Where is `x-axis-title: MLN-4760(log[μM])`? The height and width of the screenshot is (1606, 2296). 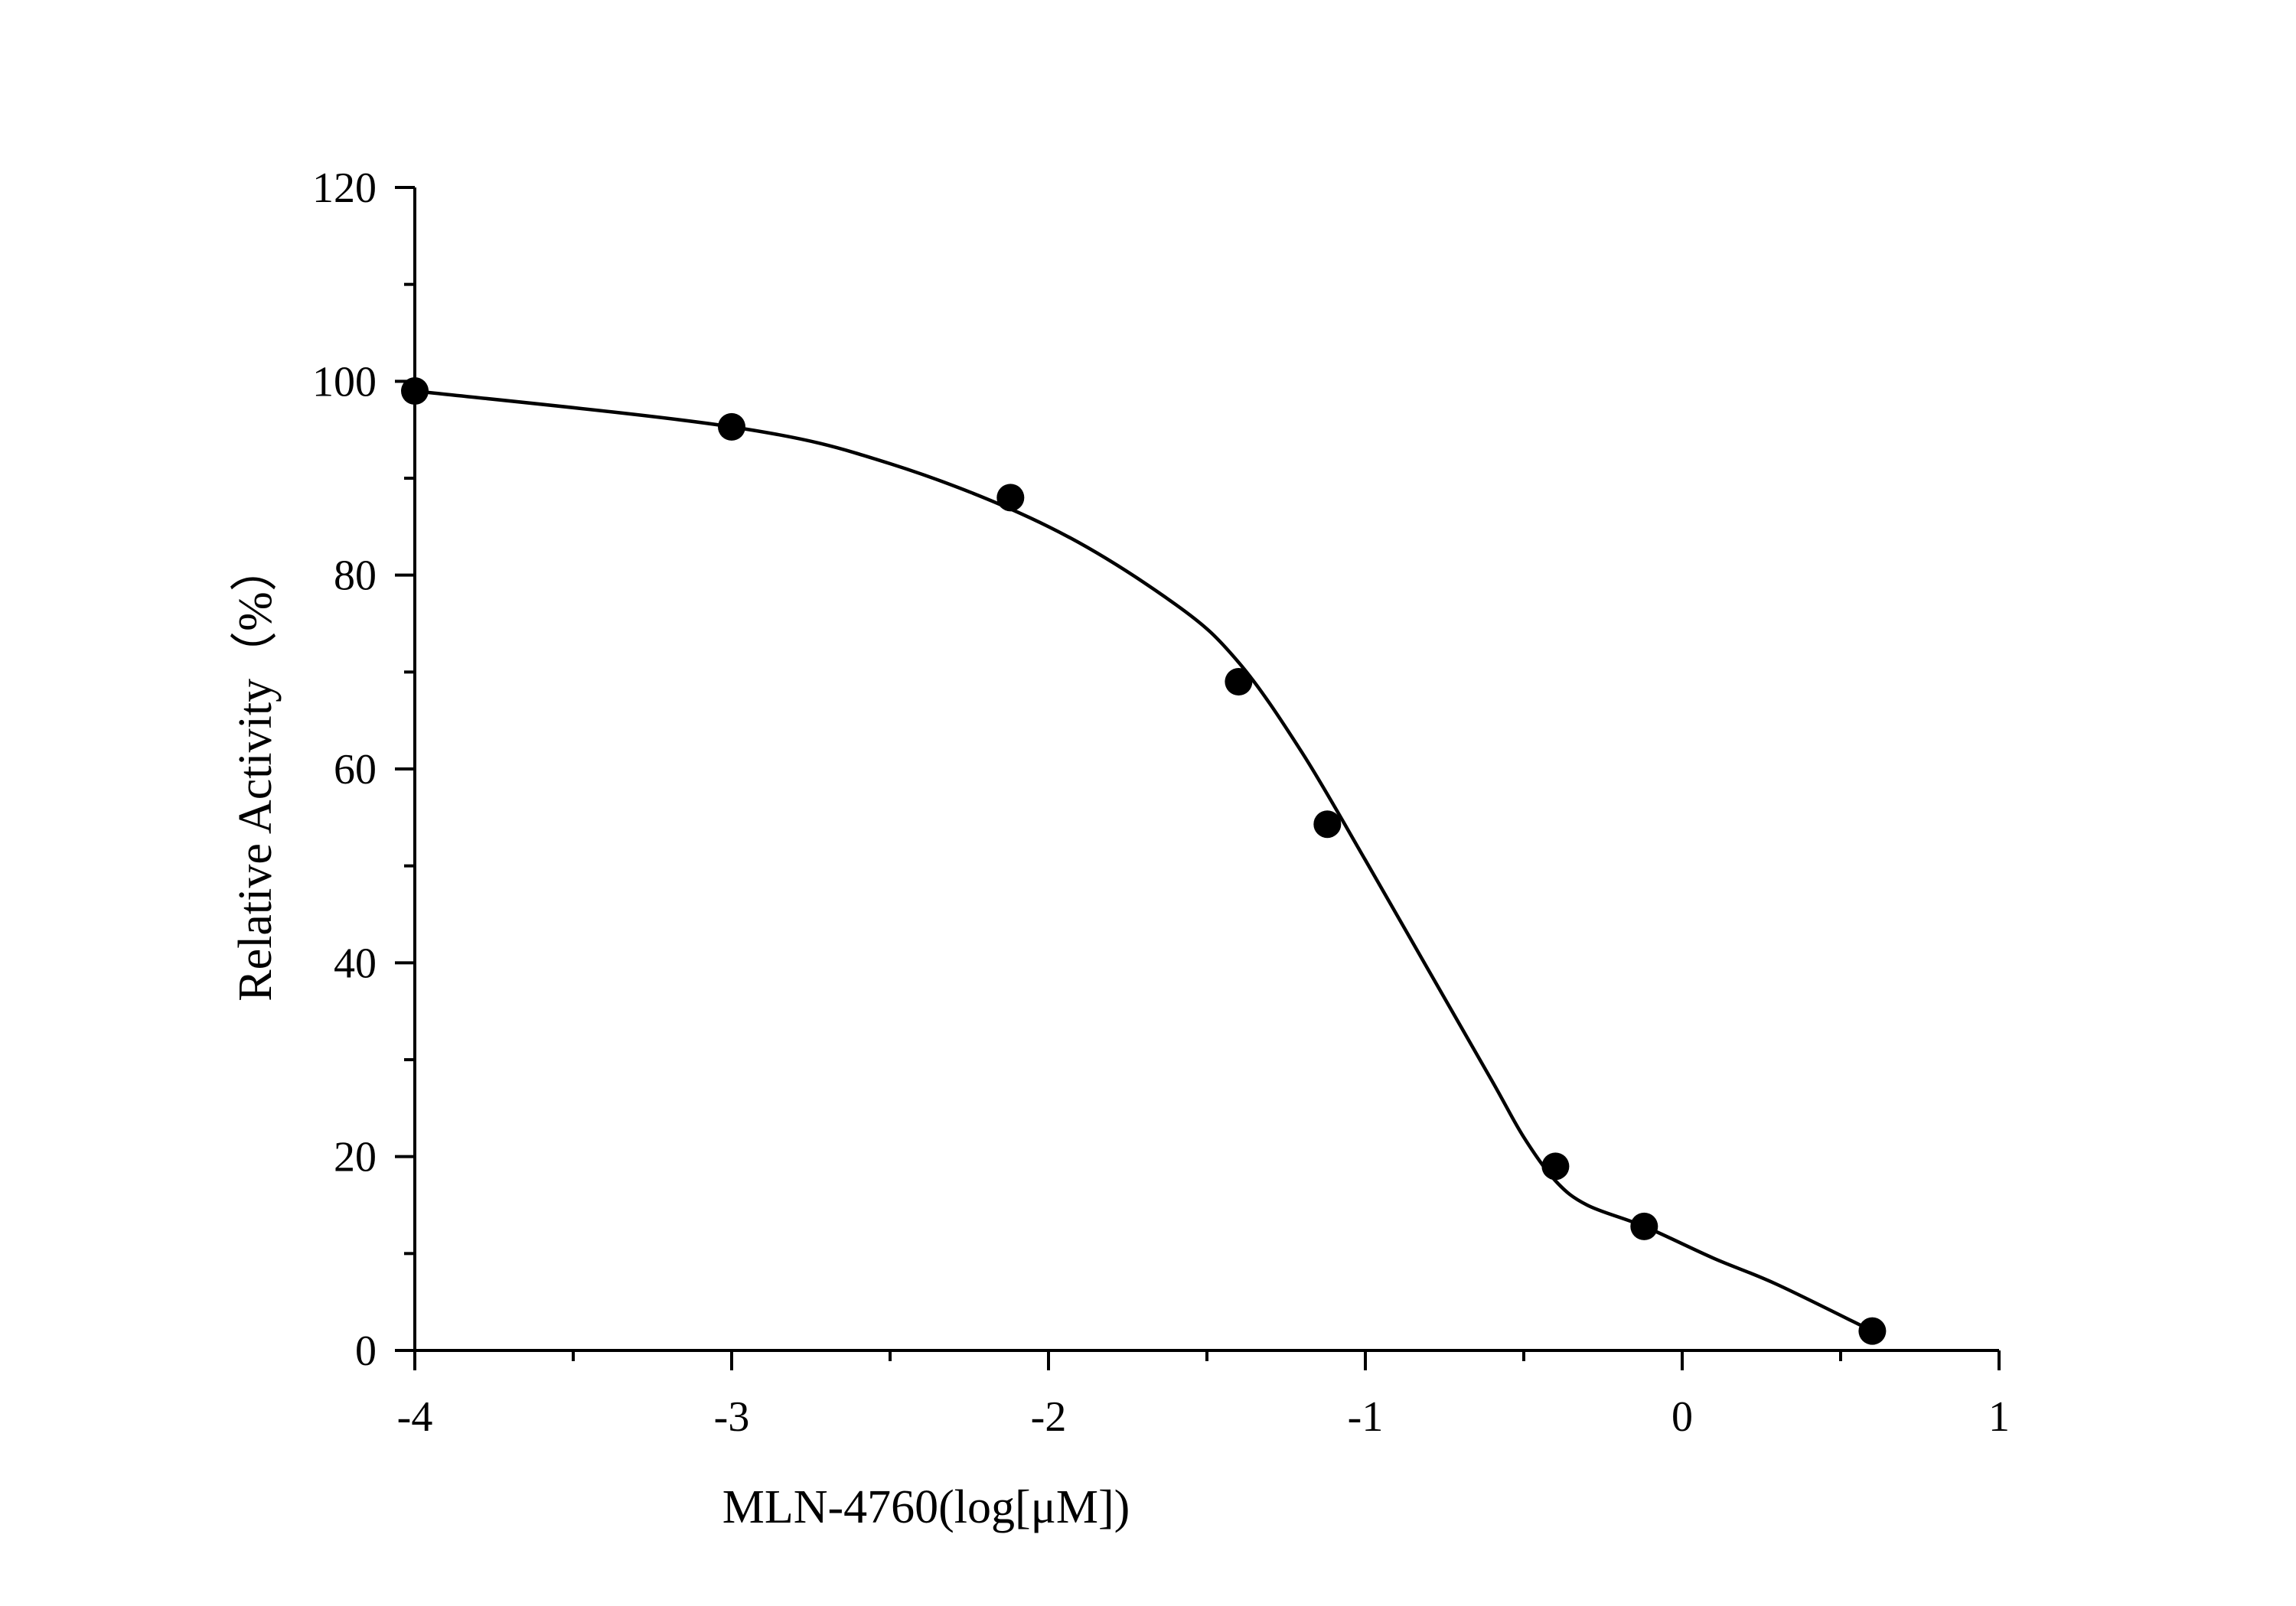
x-axis-title: MLN-4760(log[μM]) is located at coordinates (926, 1507).